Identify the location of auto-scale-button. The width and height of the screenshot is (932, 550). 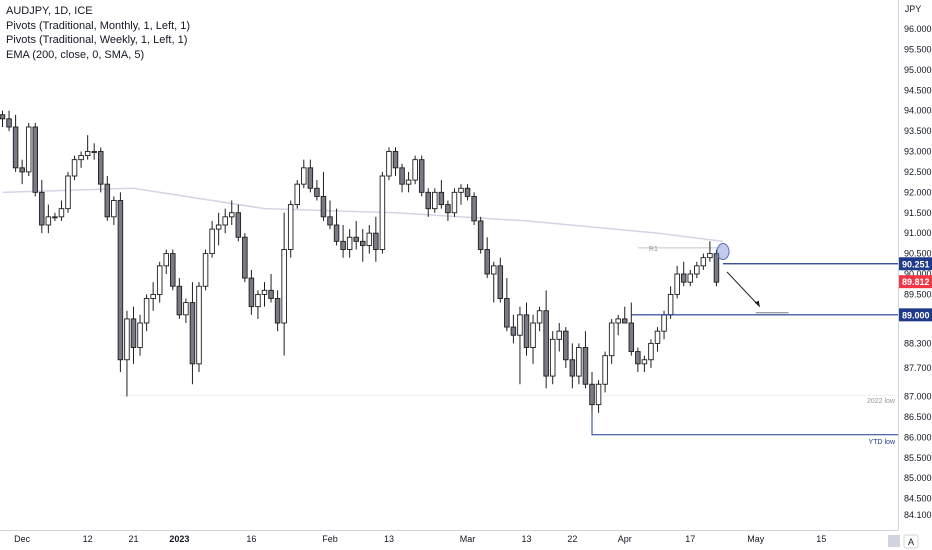
(911, 541).